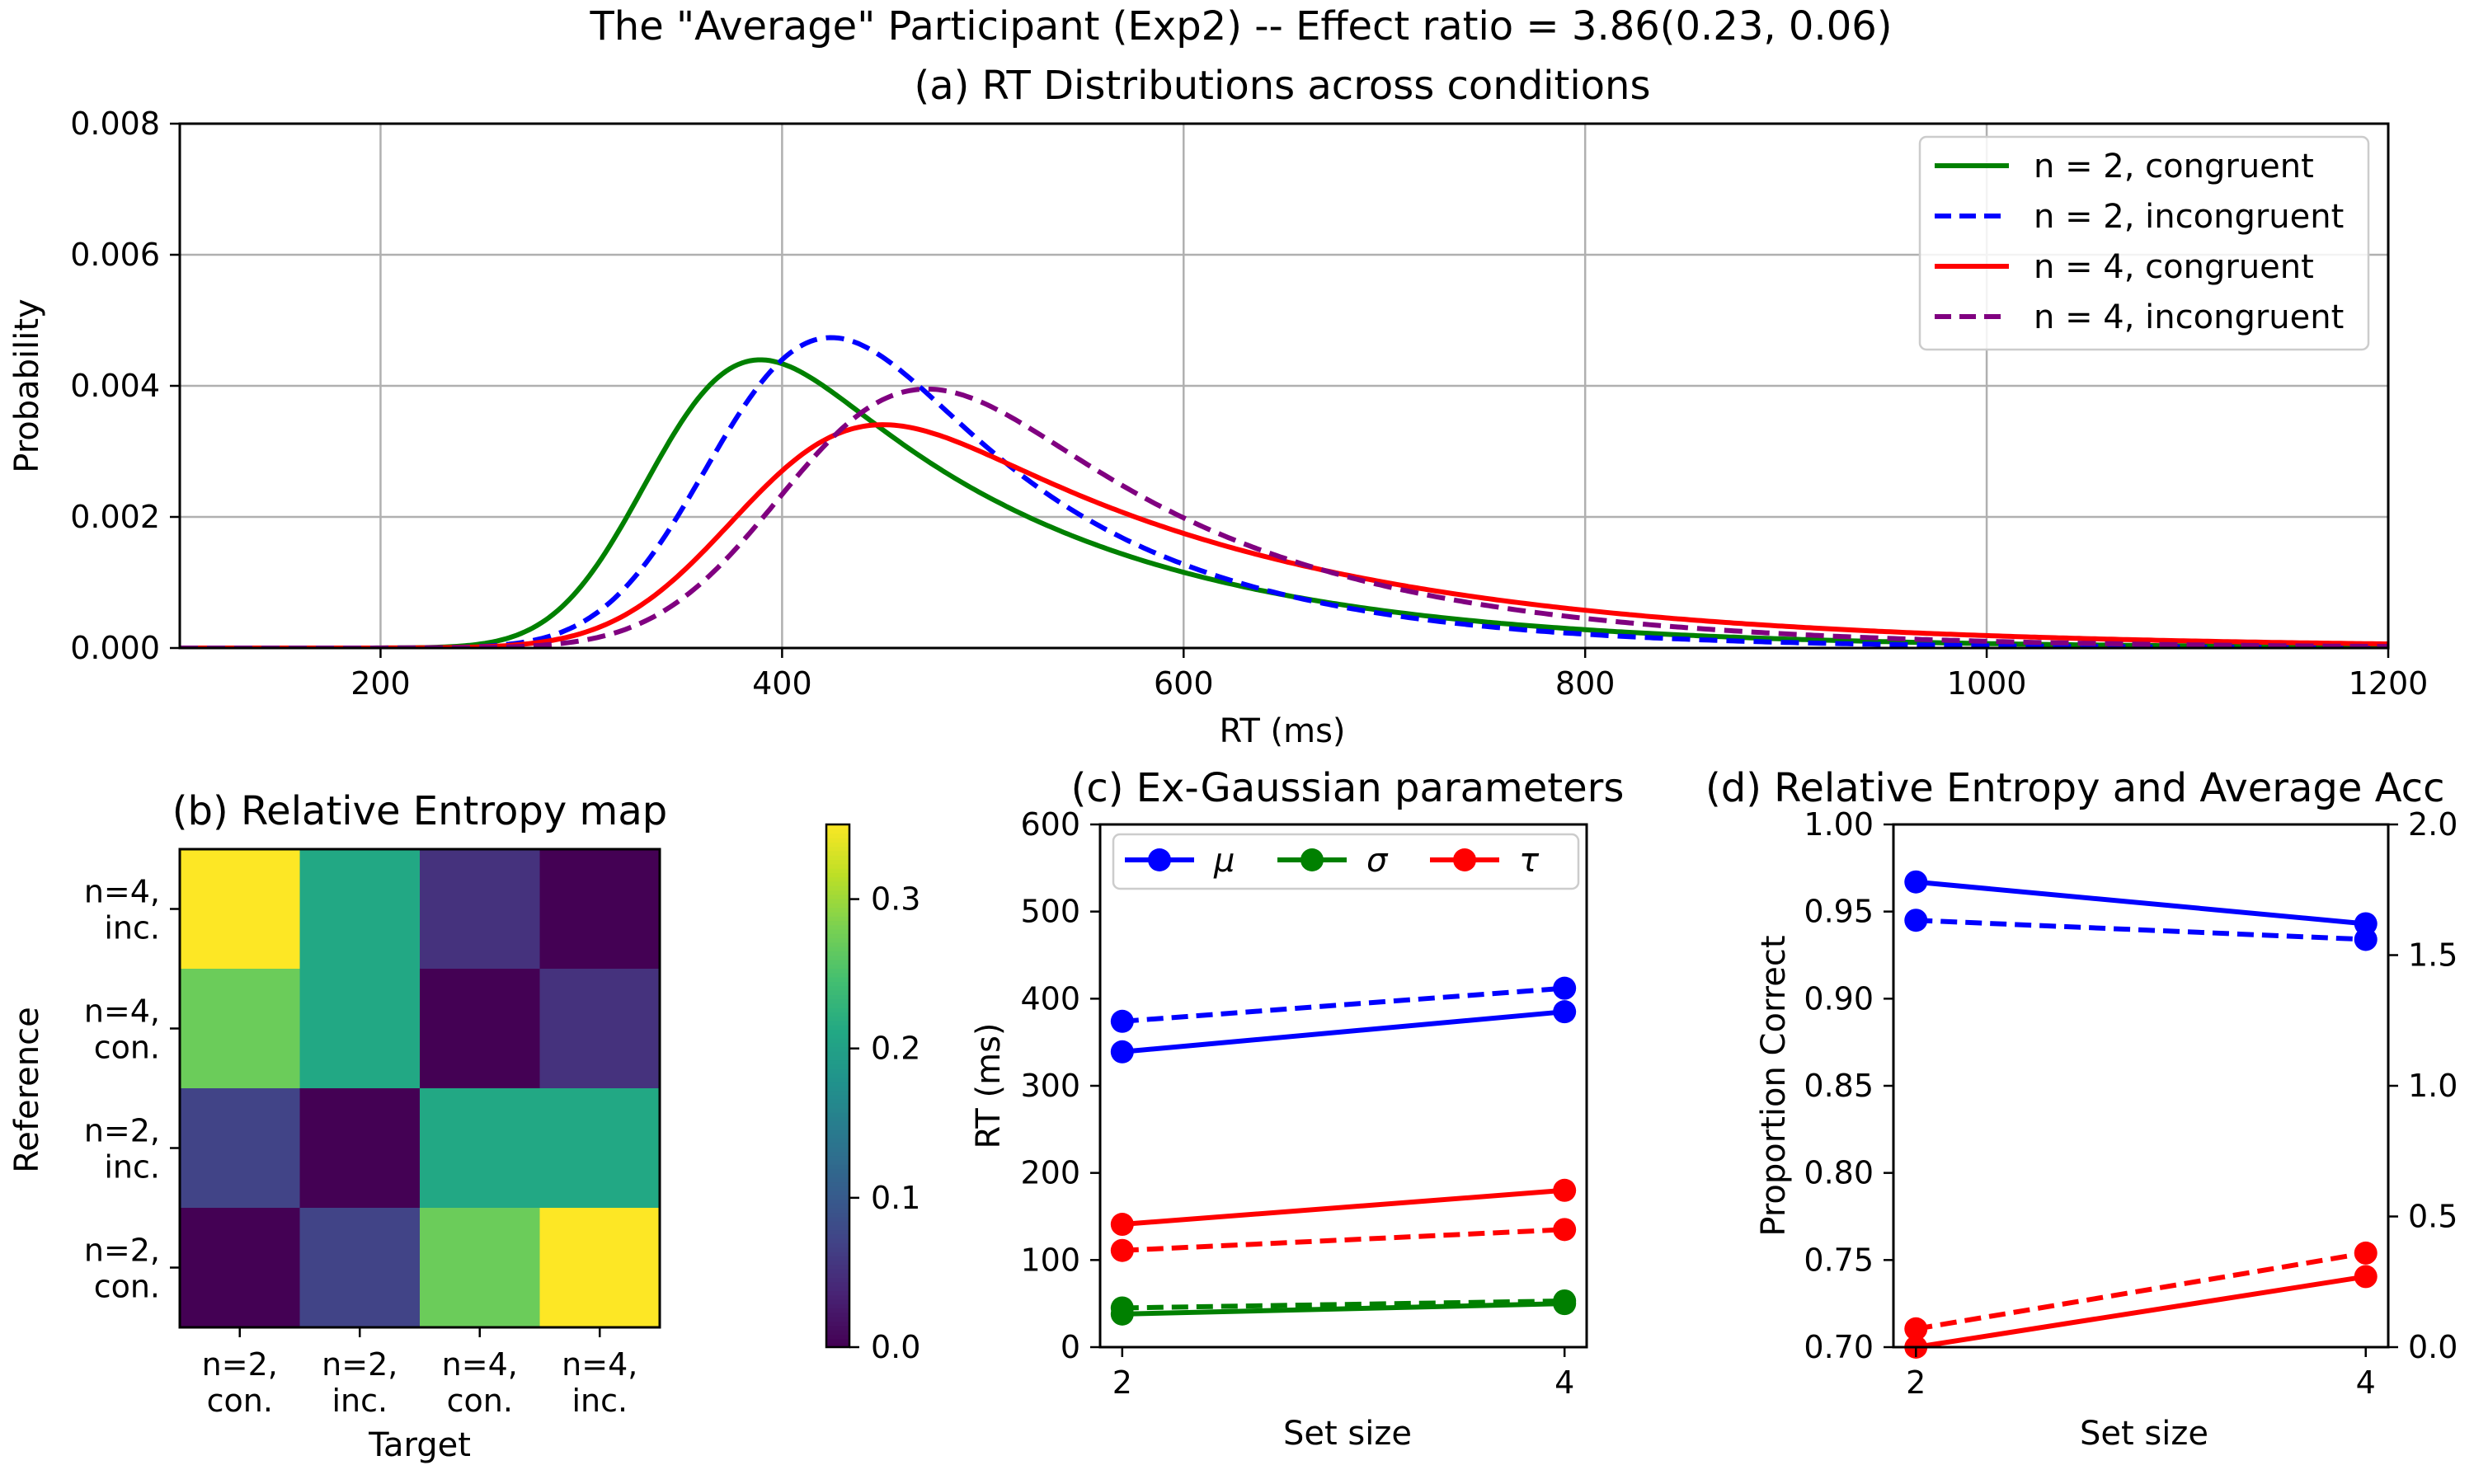 The width and height of the screenshot is (2474, 1484). I want to click on legend-marker, so click(1159, 860).